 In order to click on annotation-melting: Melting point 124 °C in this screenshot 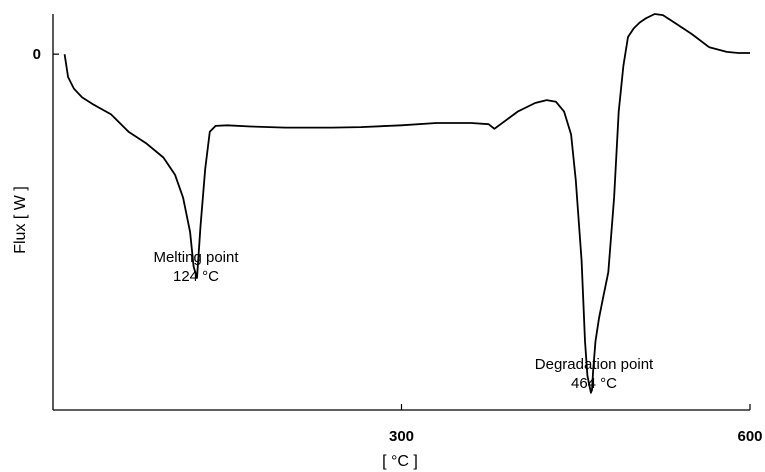, I will do `click(196, 267)`.